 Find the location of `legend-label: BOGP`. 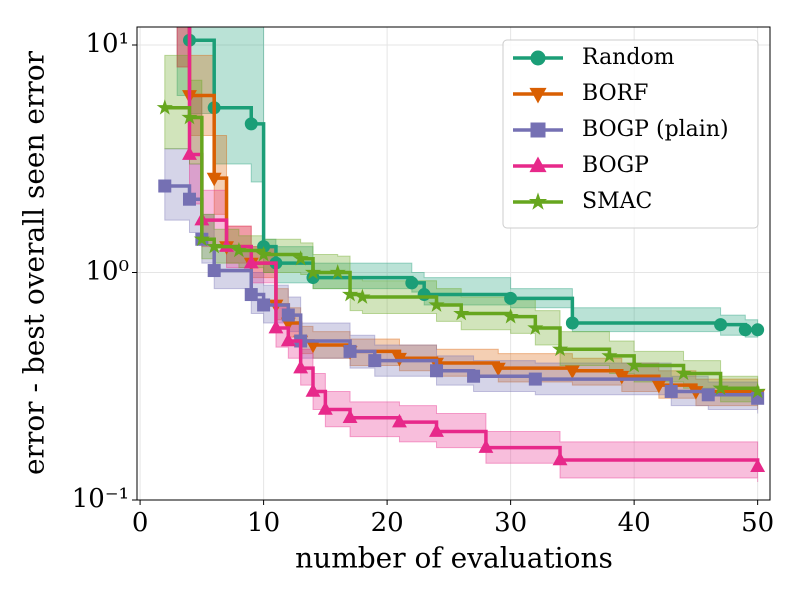

legend-label: BOGP is located at coordinates (615, 165).